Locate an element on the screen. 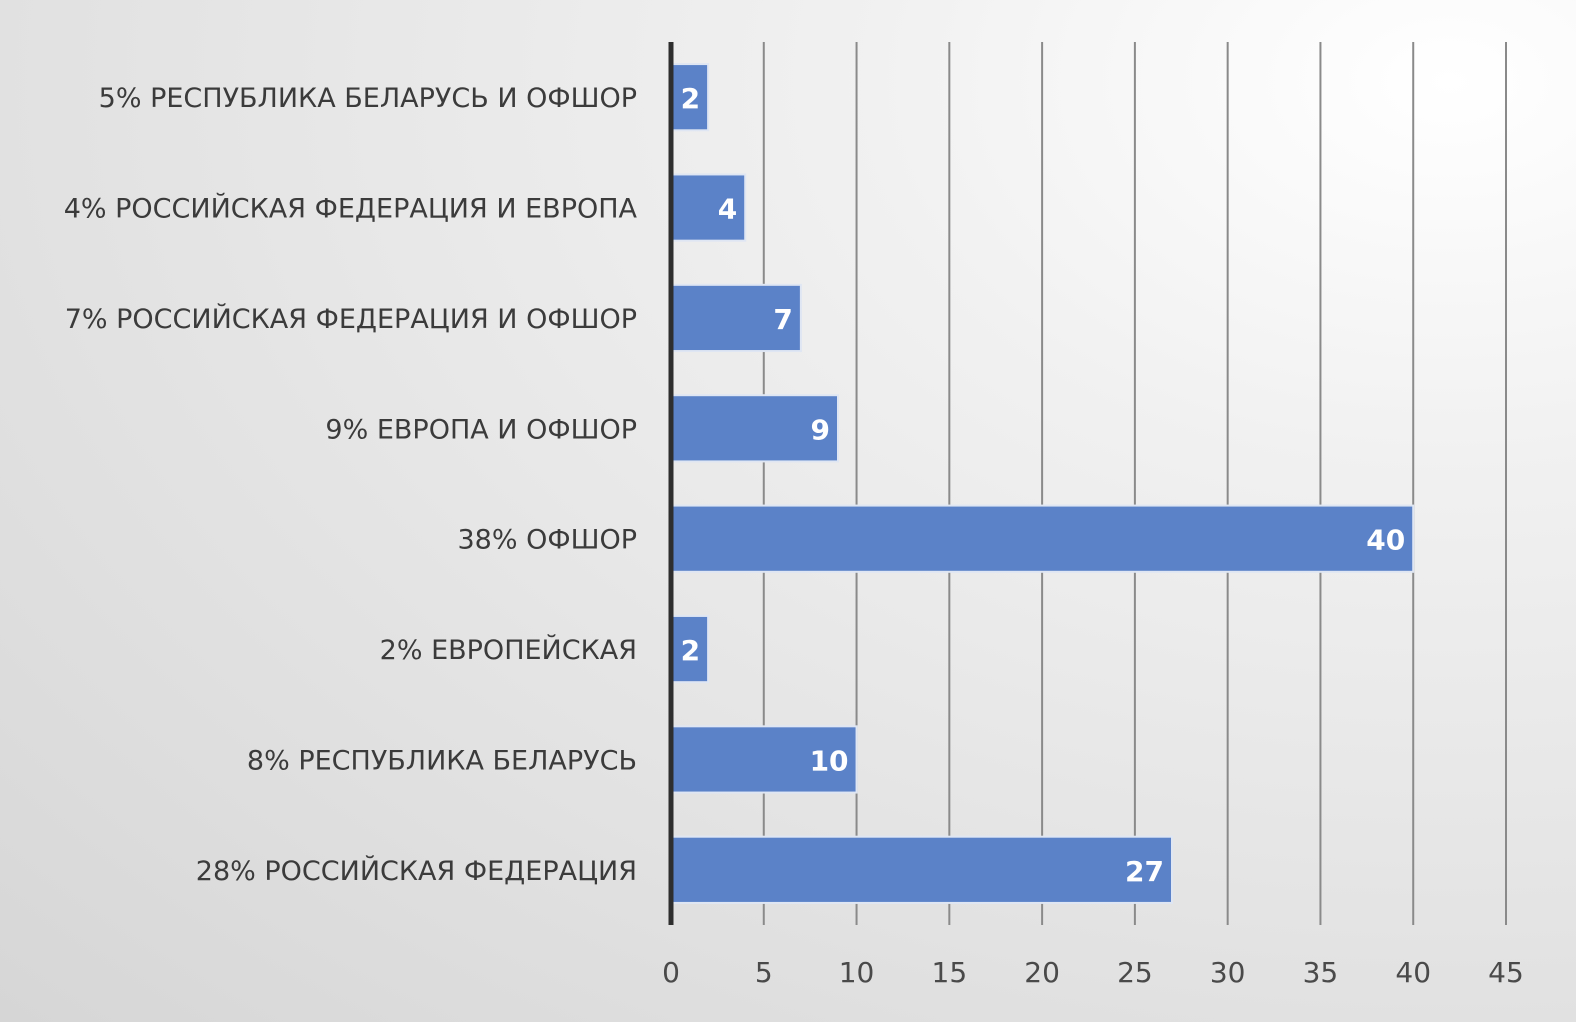 The height and width of the screenshot is (1022, 1576). x-tick-label: 5 is located at coordinates (764, 972).